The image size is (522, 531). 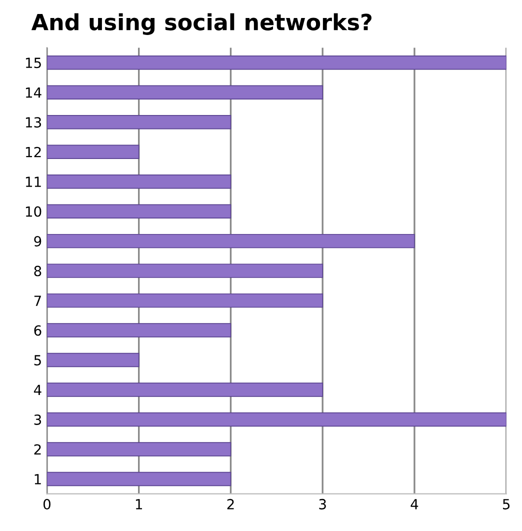 I want to click on y-tick-label: 1, so click(x=37, y=479).